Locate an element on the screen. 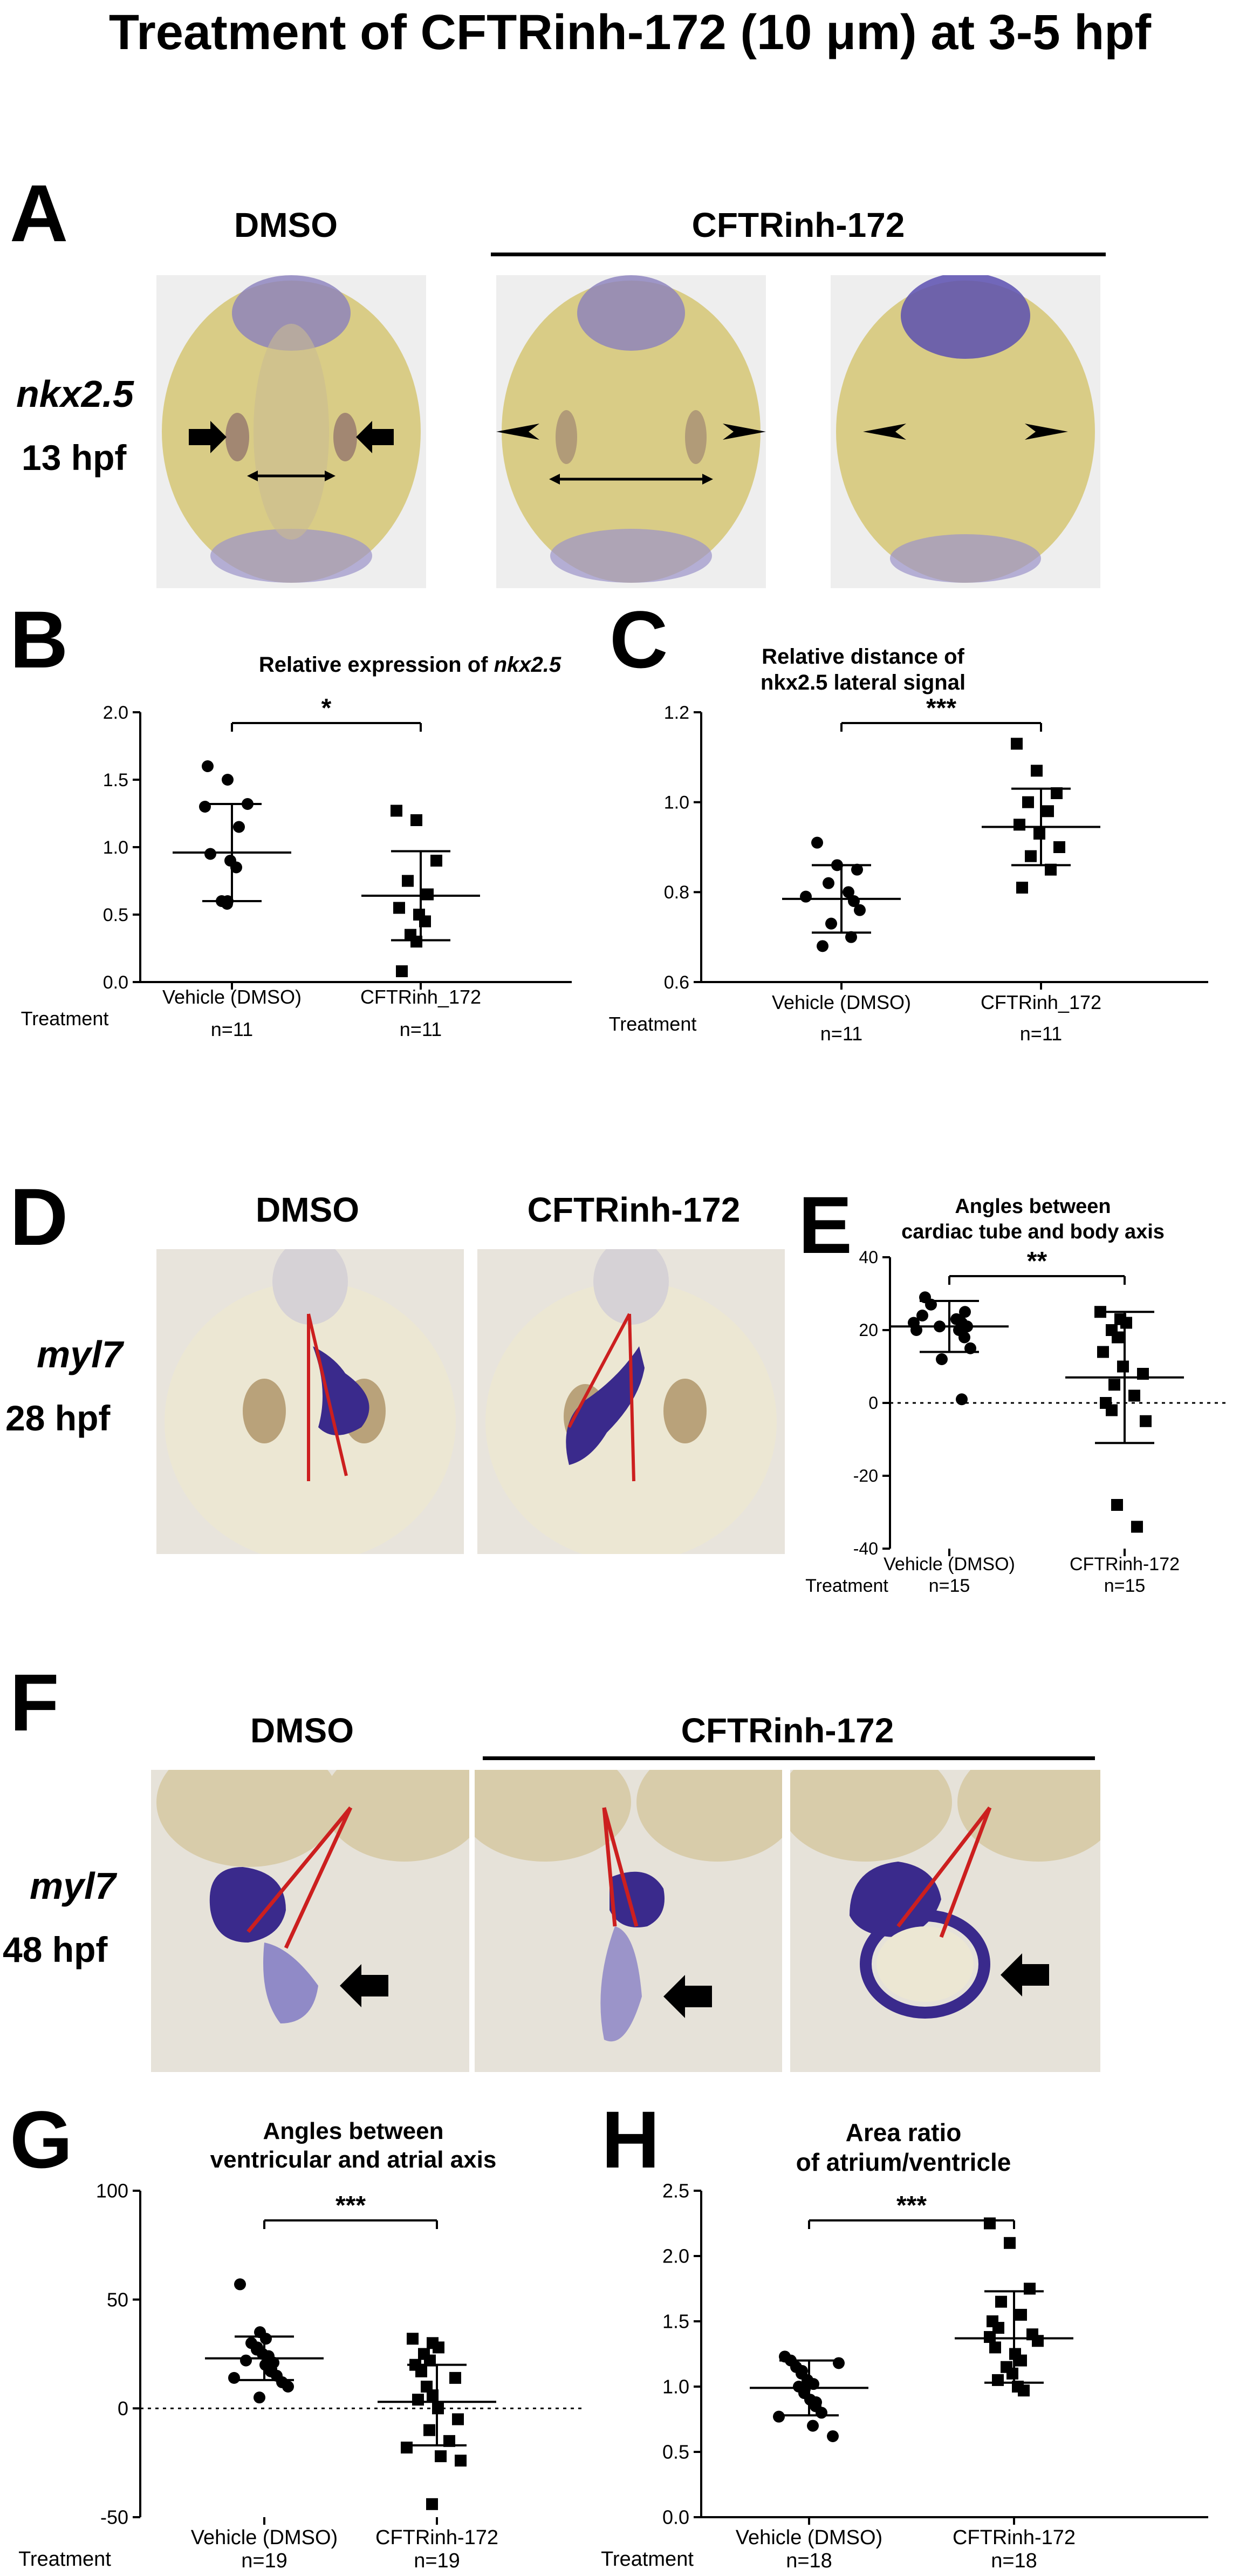 This screenshot has height=2576, width=1260. panel-e-title-line1: Angles between is located at coordinates (1033, 1206).